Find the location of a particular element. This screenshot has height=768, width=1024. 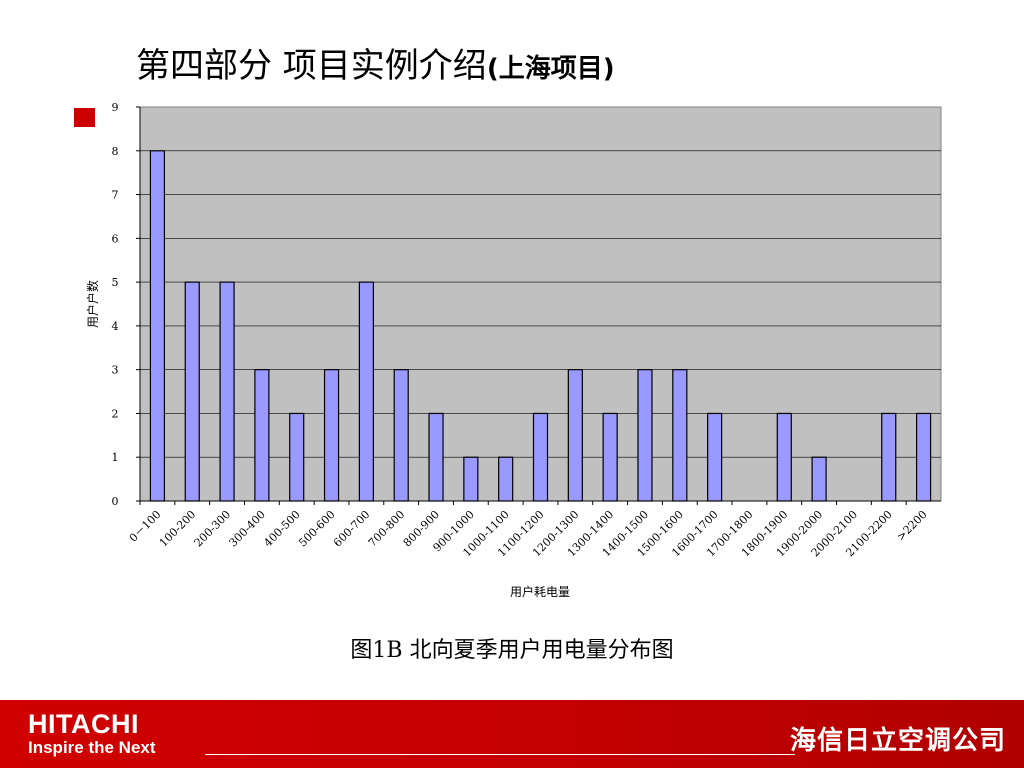

x-tick-label: 500-600 is located at coordinates (317, 529).